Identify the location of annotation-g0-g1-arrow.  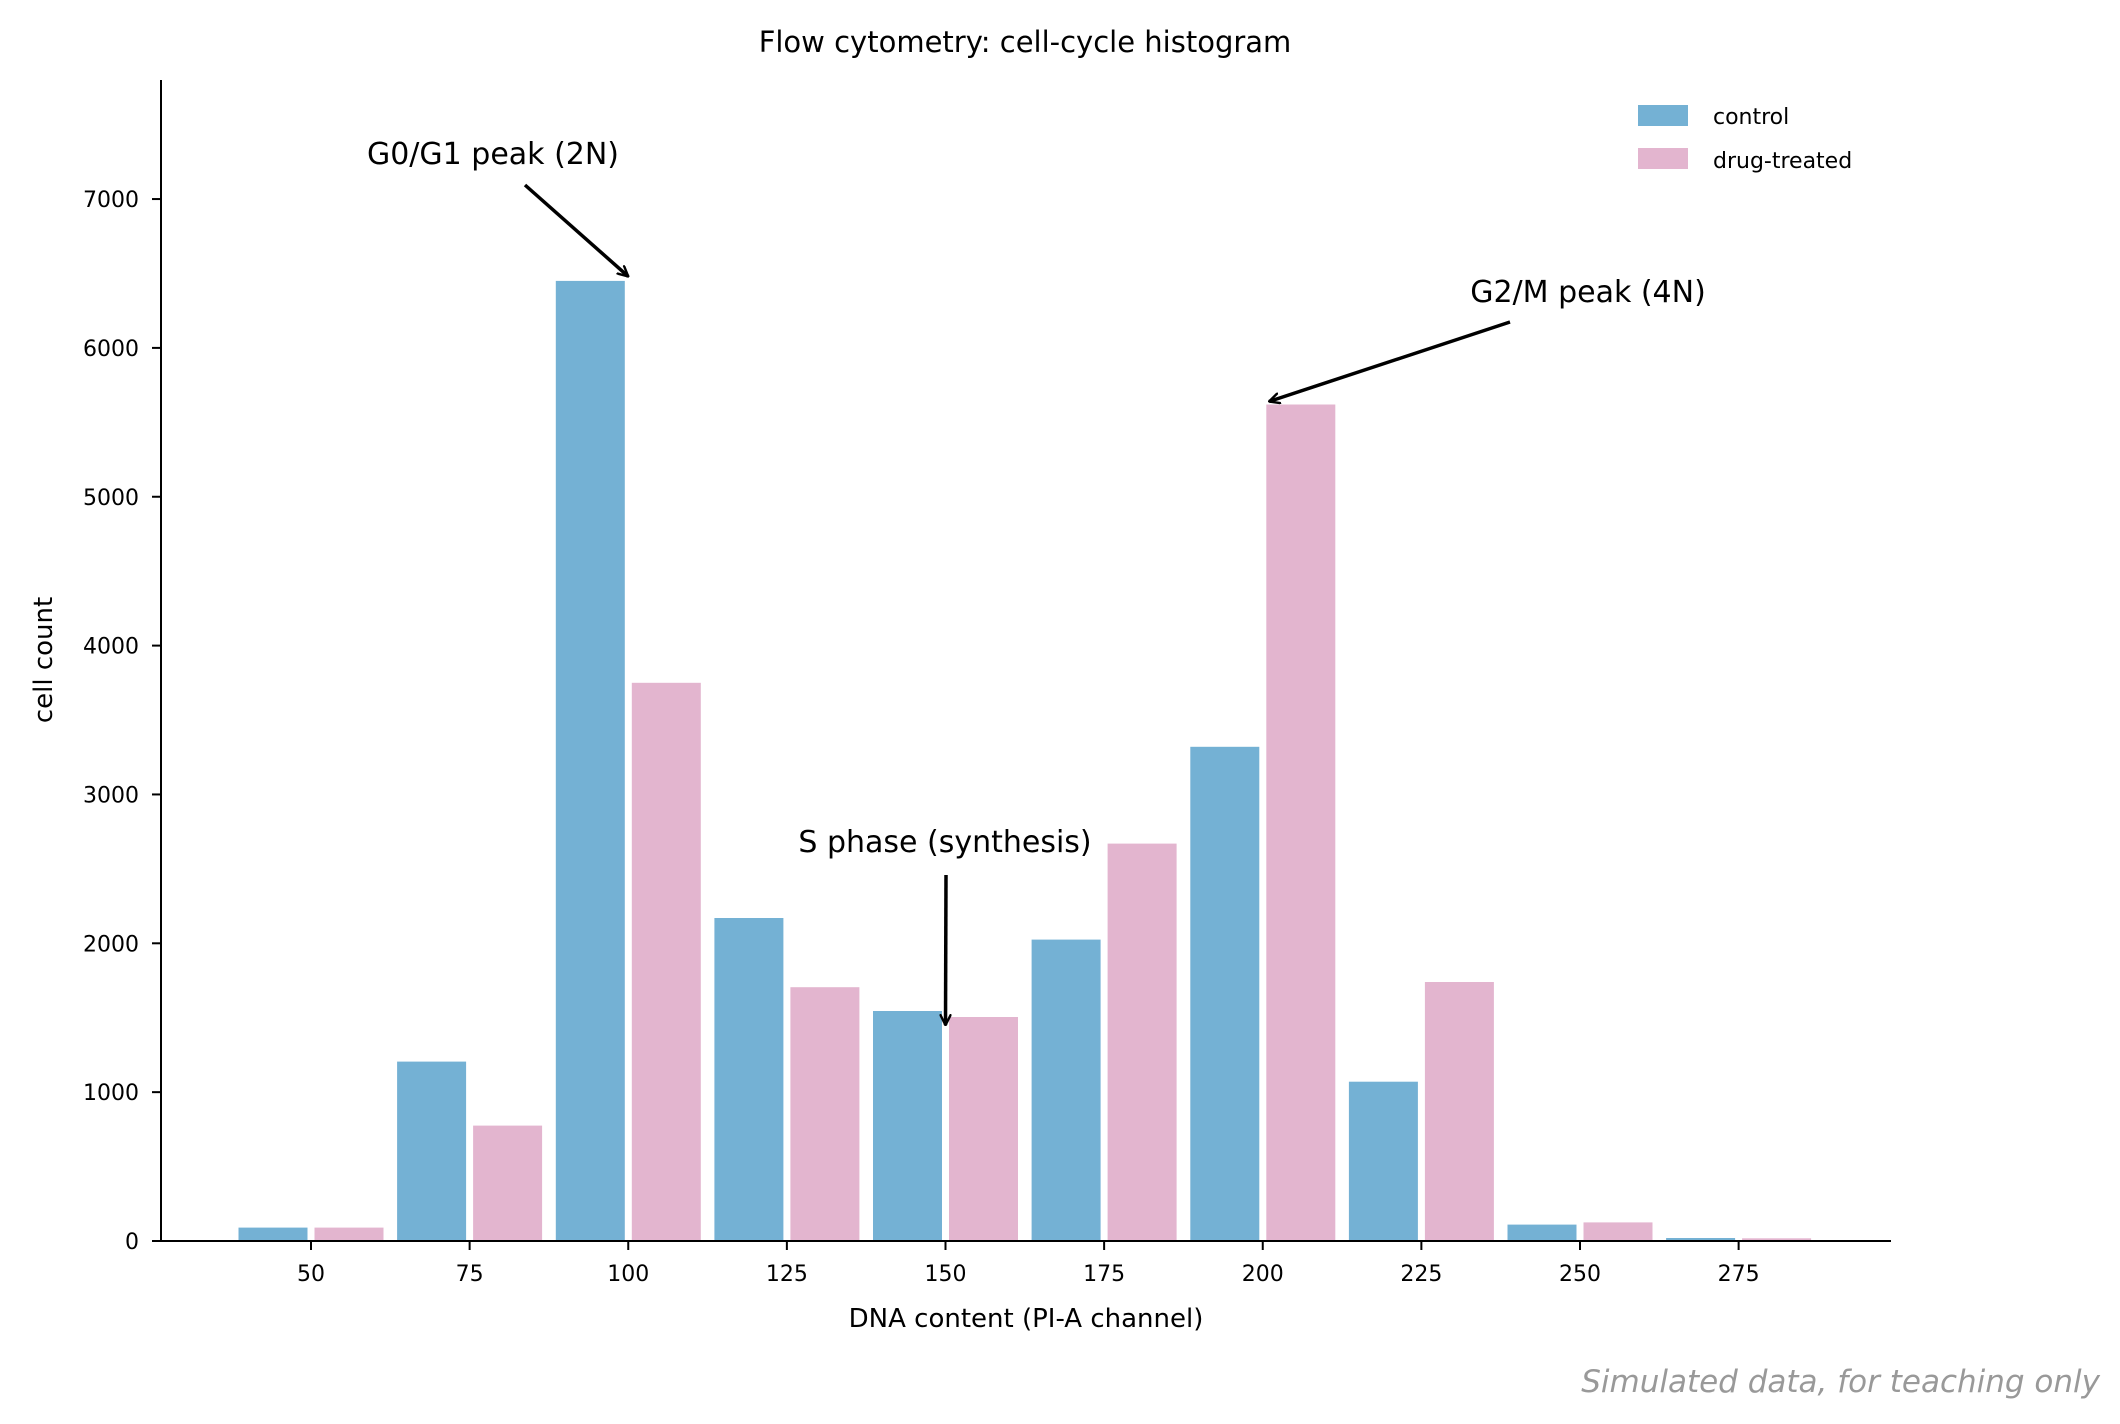
(575, 230).